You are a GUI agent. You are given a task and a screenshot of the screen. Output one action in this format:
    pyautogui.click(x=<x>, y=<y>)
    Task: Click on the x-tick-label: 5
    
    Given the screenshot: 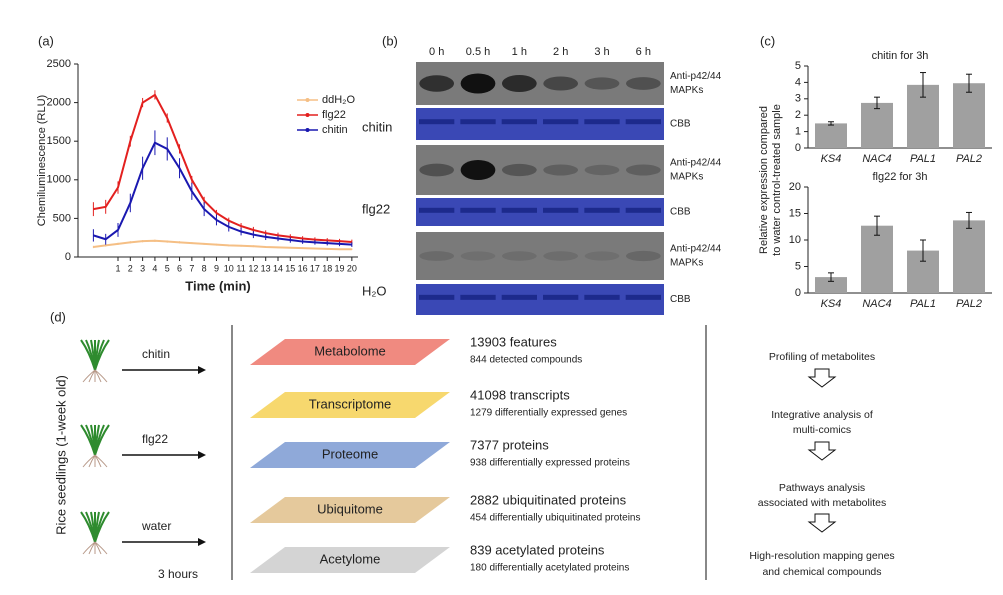 What is the action you would take?
    pyautogui.click(x=167, y=268)
    